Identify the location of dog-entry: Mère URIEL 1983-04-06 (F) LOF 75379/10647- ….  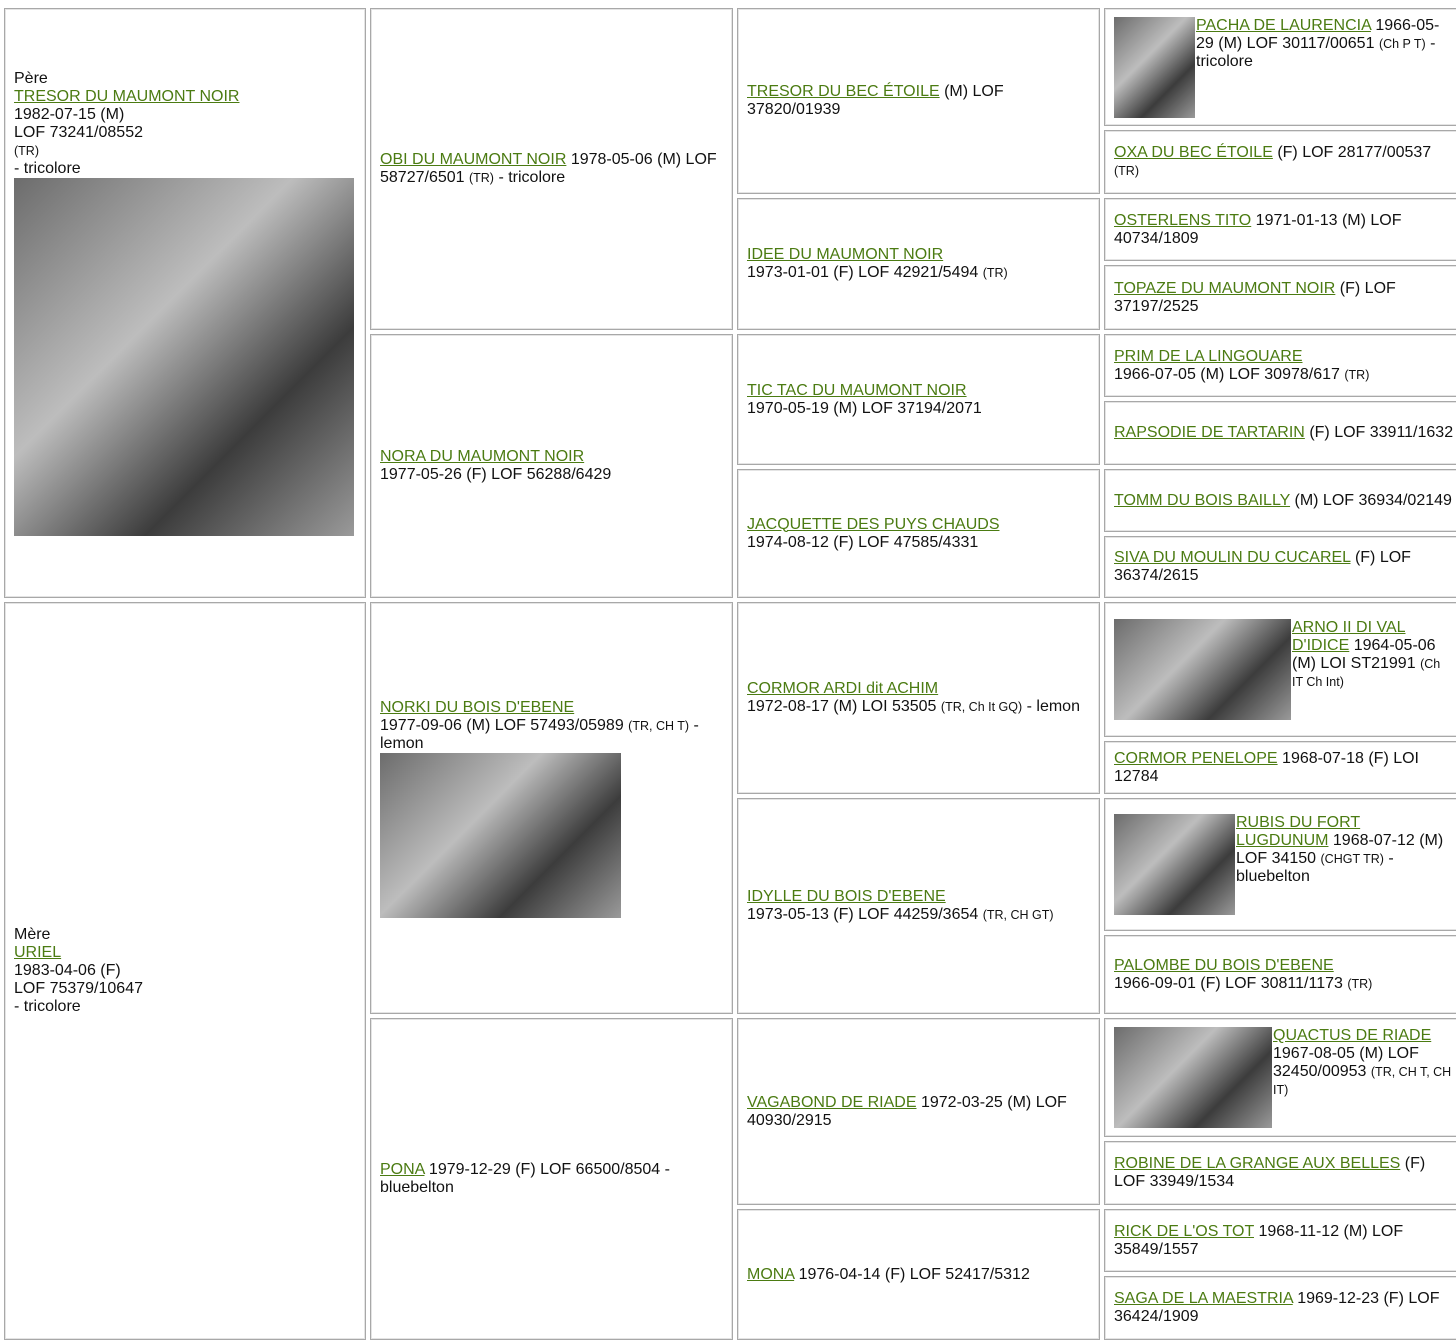
(185, 971).